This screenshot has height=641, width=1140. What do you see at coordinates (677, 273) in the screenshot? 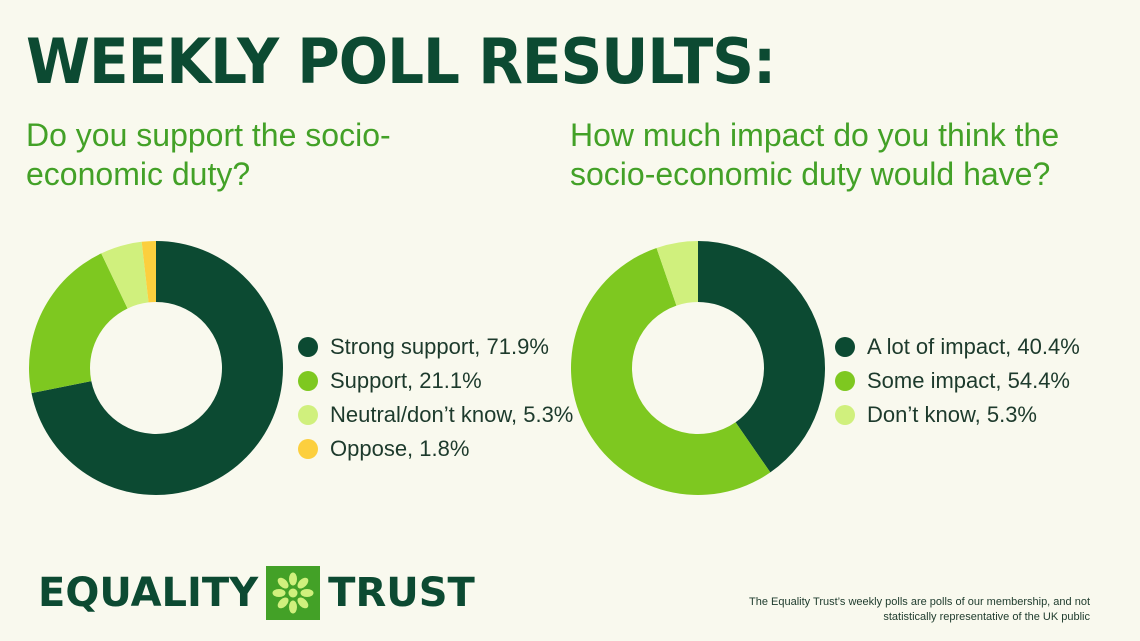
I see `donut-slice-don-t-know` at bounding box center [677, 273].